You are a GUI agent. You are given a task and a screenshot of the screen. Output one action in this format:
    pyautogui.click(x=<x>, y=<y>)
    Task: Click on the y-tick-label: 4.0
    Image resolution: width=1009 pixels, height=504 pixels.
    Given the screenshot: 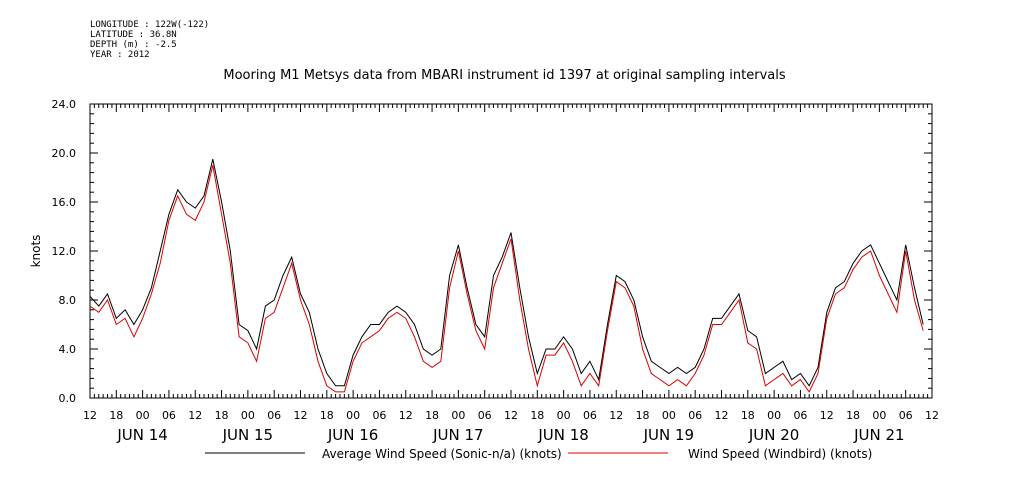 What is the action you would take?
    pyautogui.click(x=68, y=349)
    